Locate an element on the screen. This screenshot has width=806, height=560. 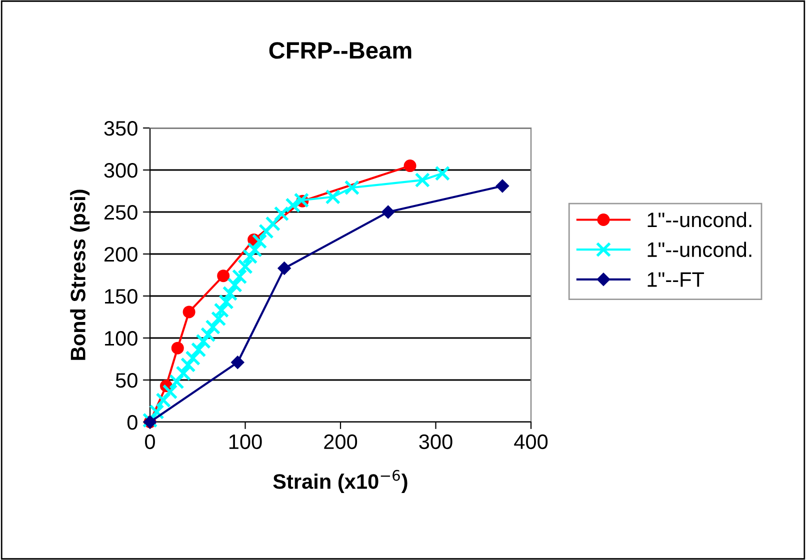
x-tick-label: 100 is located at coordinates (245, 442).